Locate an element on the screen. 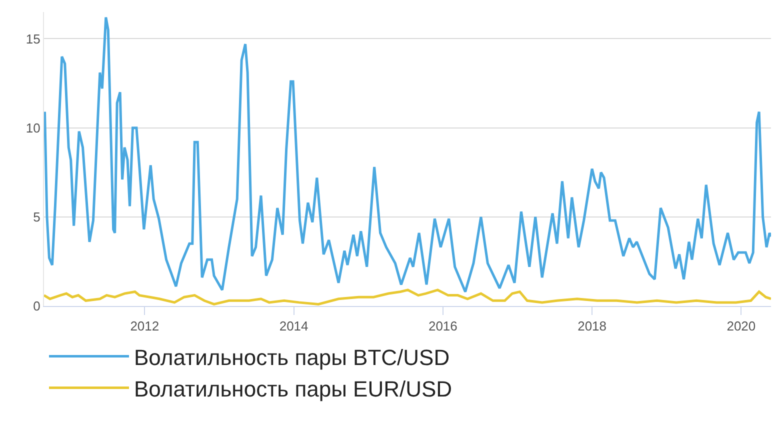  y-tick-label: 5 is located at coordinates (36, 216).